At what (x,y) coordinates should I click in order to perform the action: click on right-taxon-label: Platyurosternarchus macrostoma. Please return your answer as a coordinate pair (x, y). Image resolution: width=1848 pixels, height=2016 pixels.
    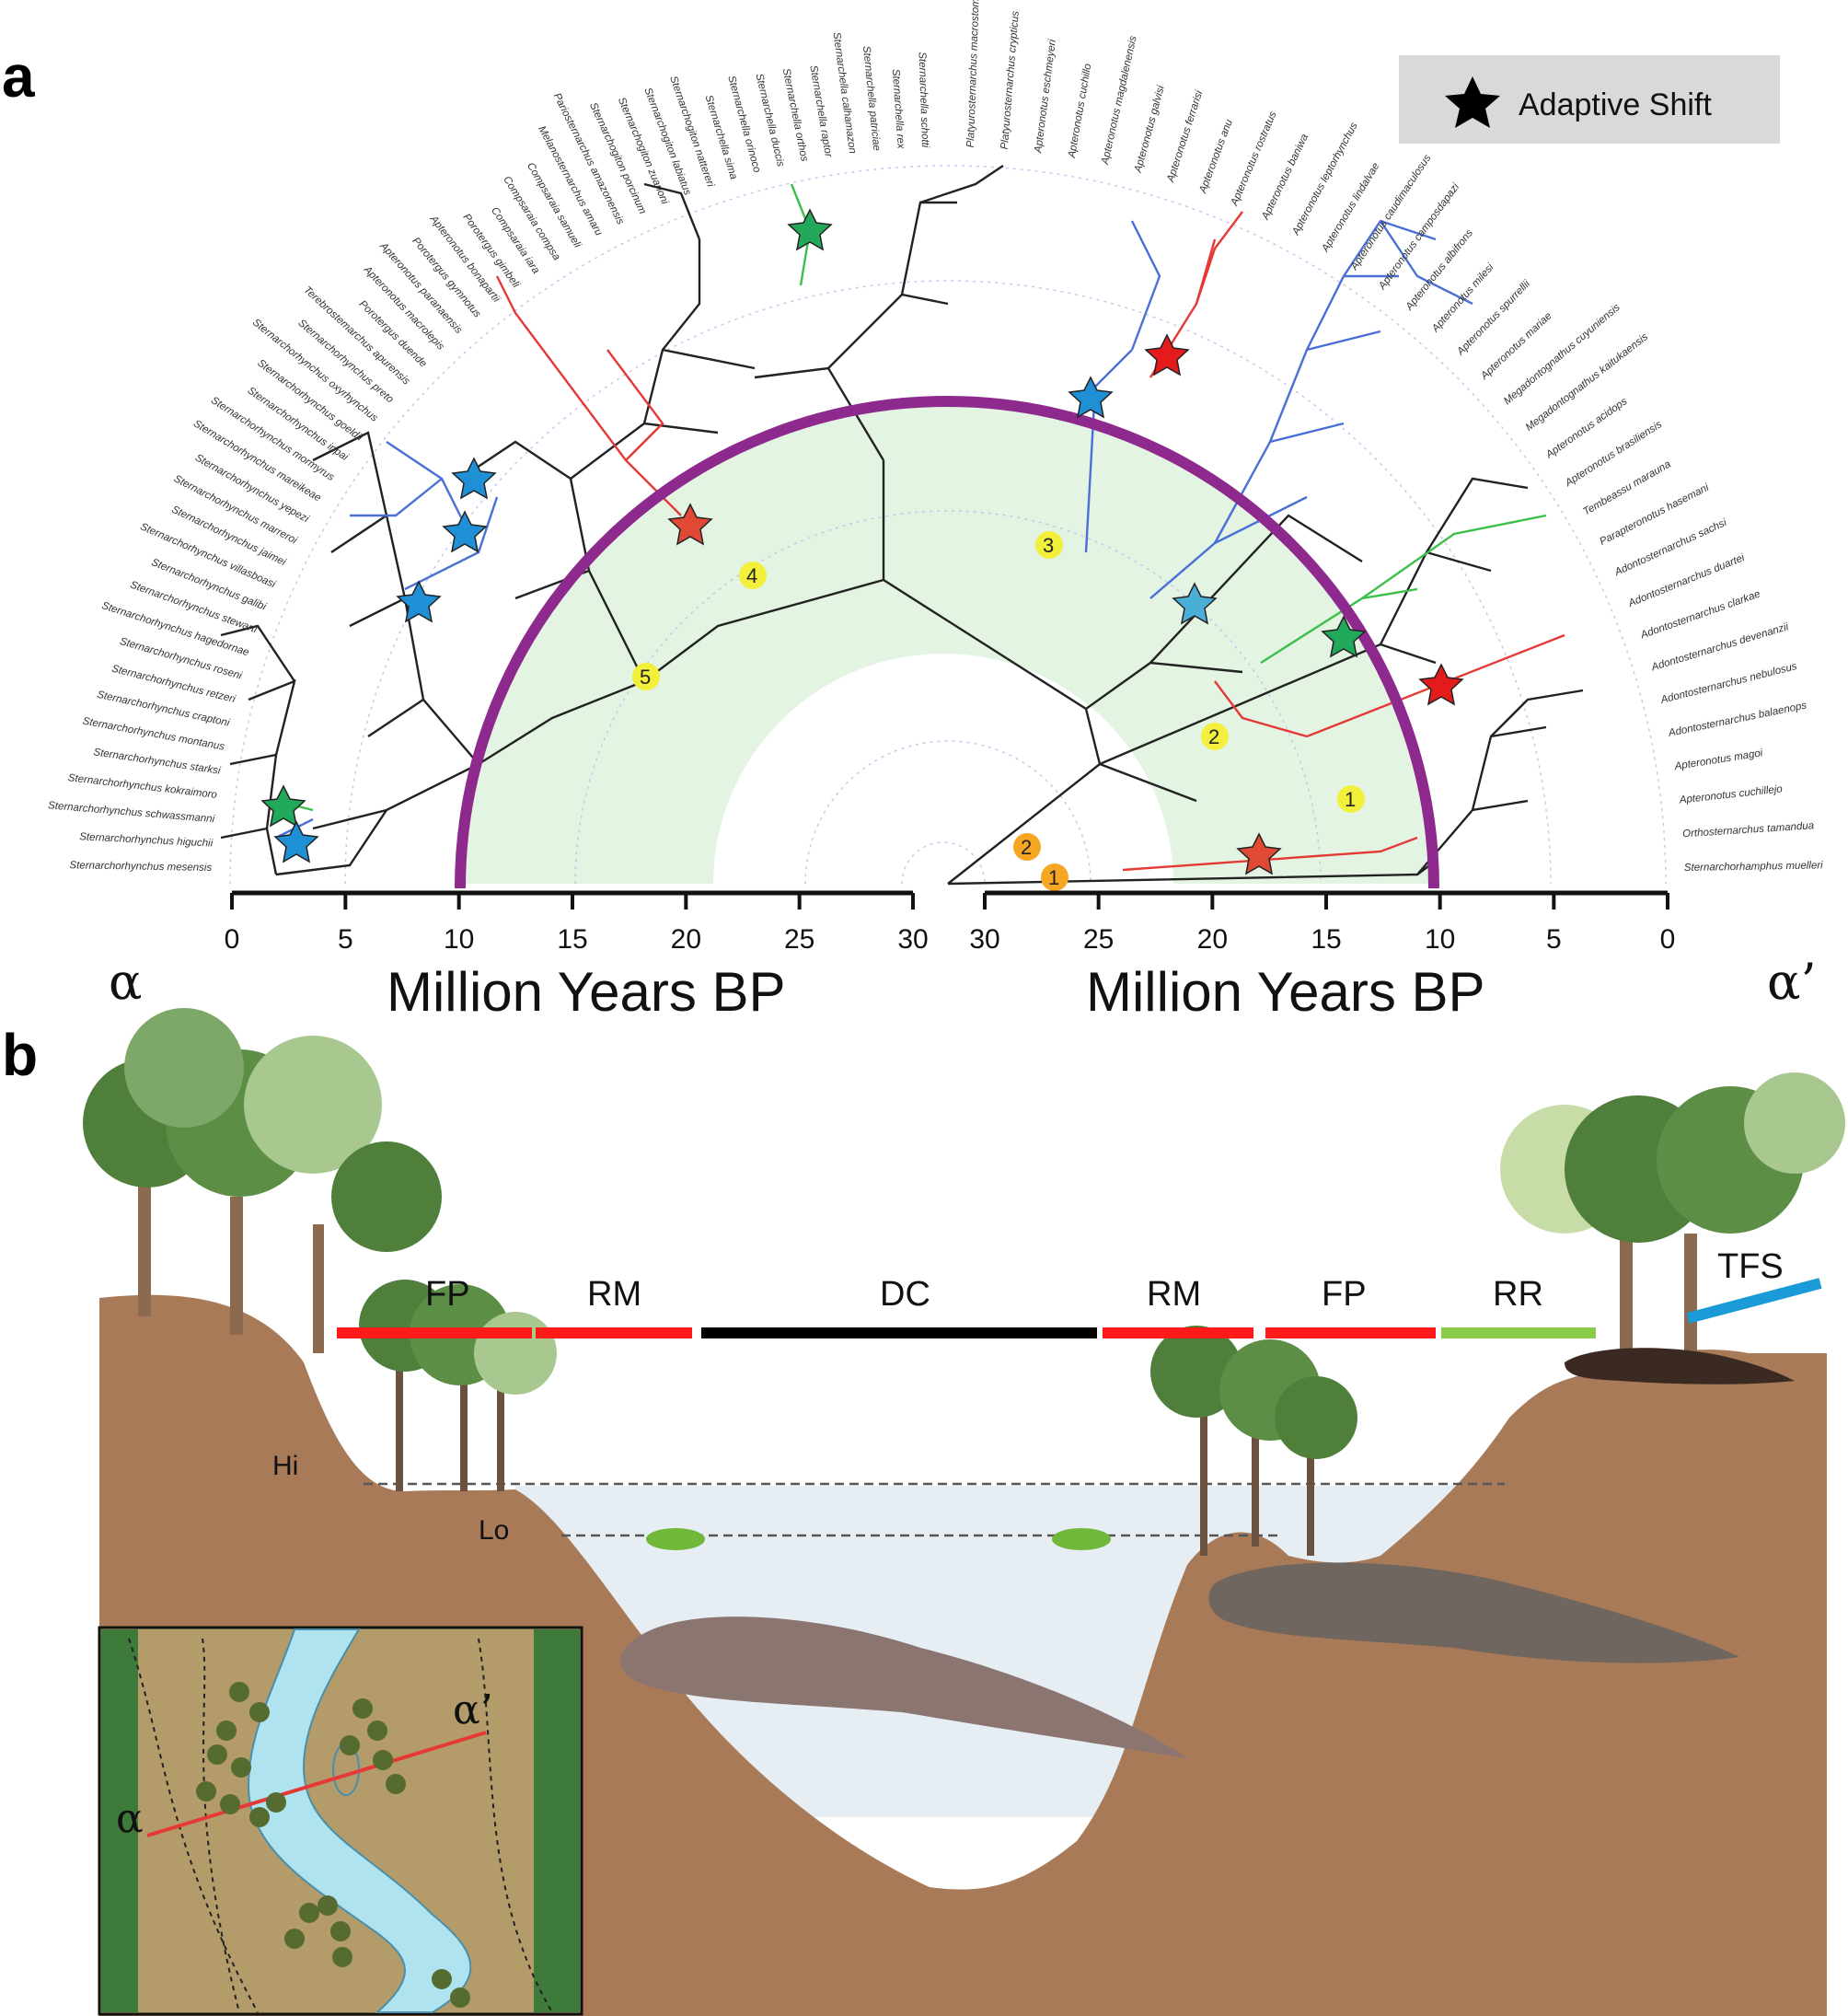
    Looking at the image, I should click on (973, 74).